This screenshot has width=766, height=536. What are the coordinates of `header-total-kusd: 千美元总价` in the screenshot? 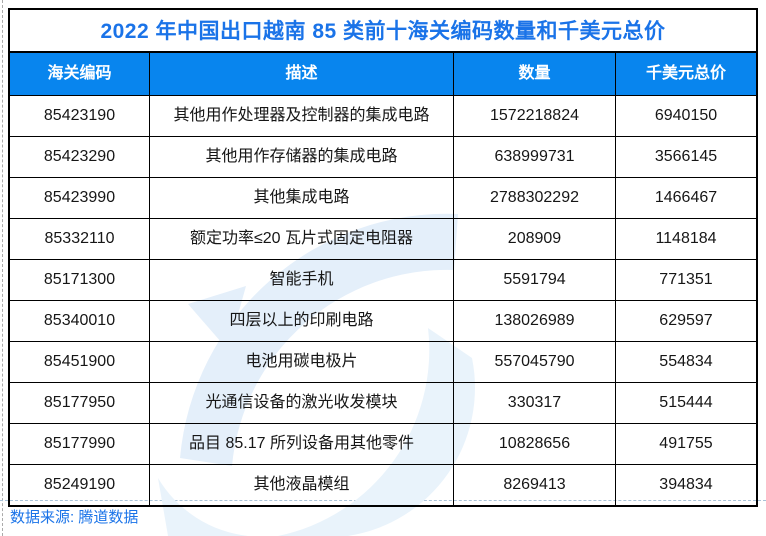 It's located at (685, 73).